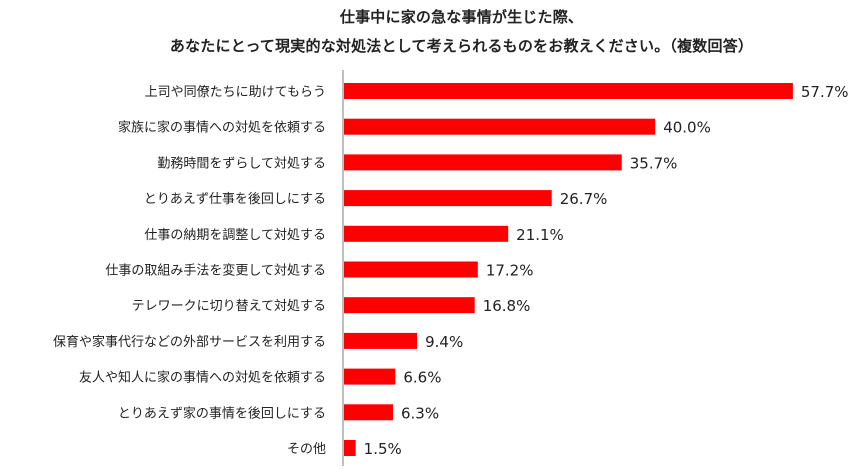  What do you see at coordinates (510, 271) in the screenshot?
I see `value-label: 17.2%` at bounding box center [510, 271].